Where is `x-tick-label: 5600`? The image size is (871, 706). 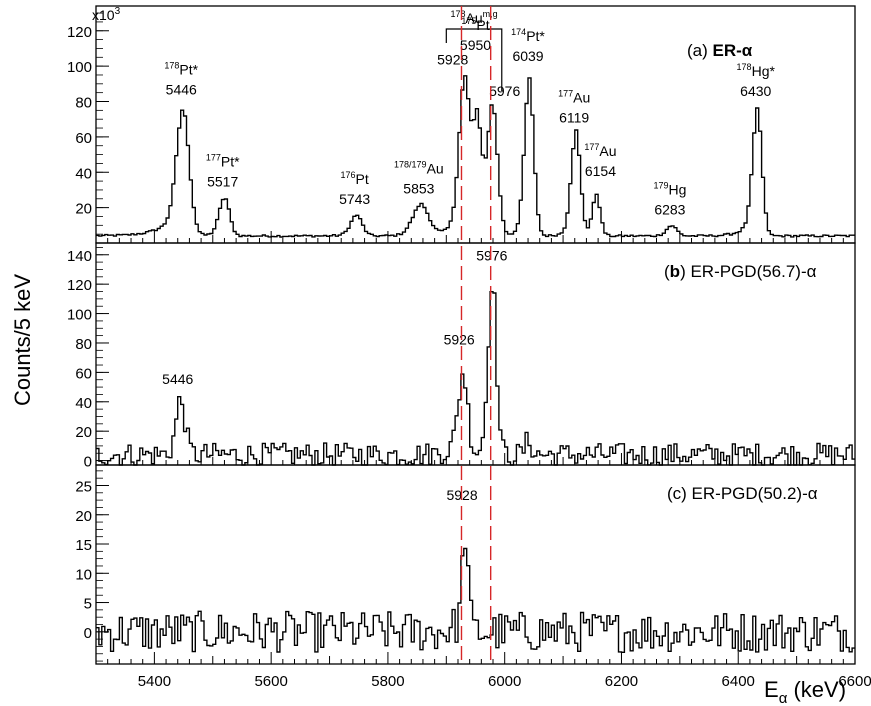 x-tick-label: 5600 is located at coordinates (270, 681).